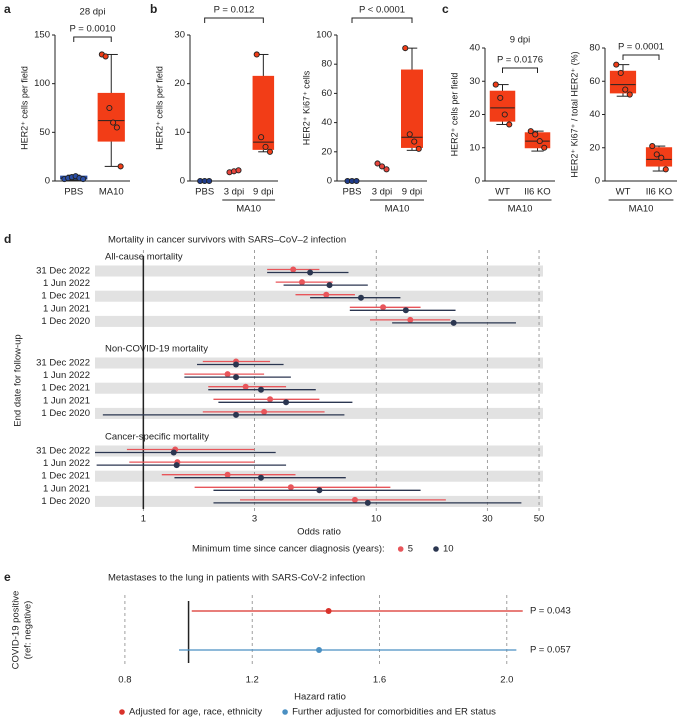  I want to click on y-axis-label: HER2⁺ cells per field, so click(454, 115).